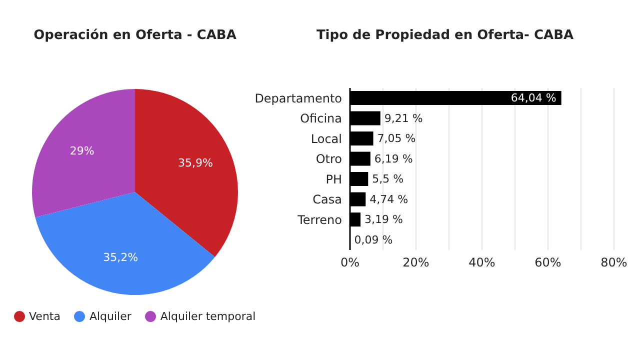 This screenshot has width=640, height=338. What do you see at coordinates (373, 239) in the screenshot?
I see `data-label: 0,09 %` at bounding box center [373, 239].